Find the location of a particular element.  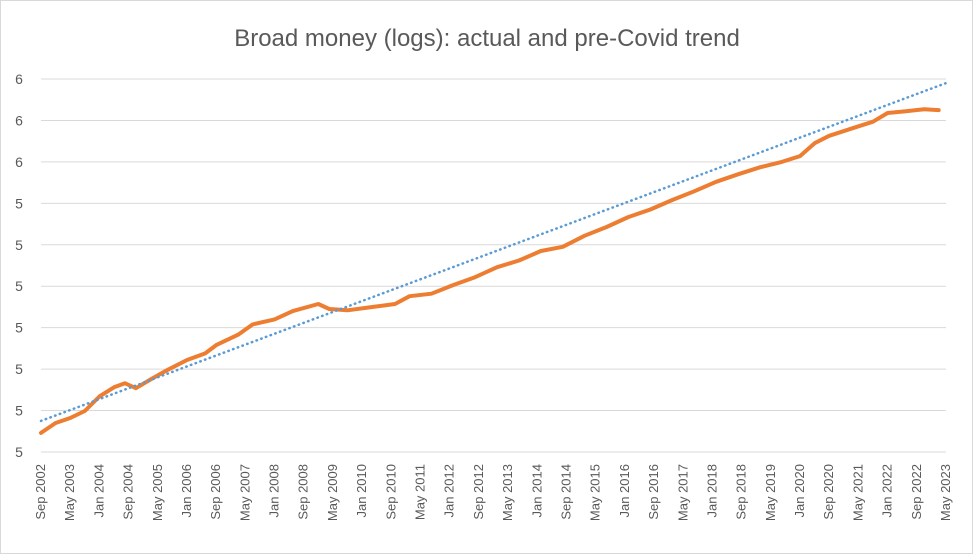

x-tick-label: May 2007 is located at coordinates (244, 492).